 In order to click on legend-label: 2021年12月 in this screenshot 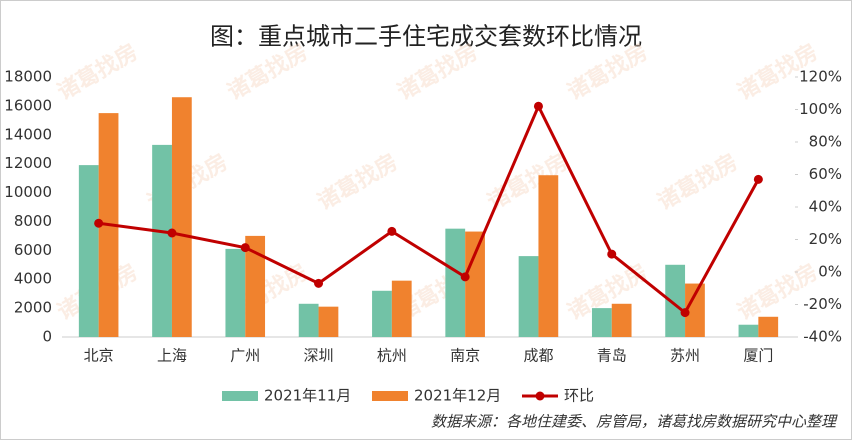, I will do `click(457, 396)`.